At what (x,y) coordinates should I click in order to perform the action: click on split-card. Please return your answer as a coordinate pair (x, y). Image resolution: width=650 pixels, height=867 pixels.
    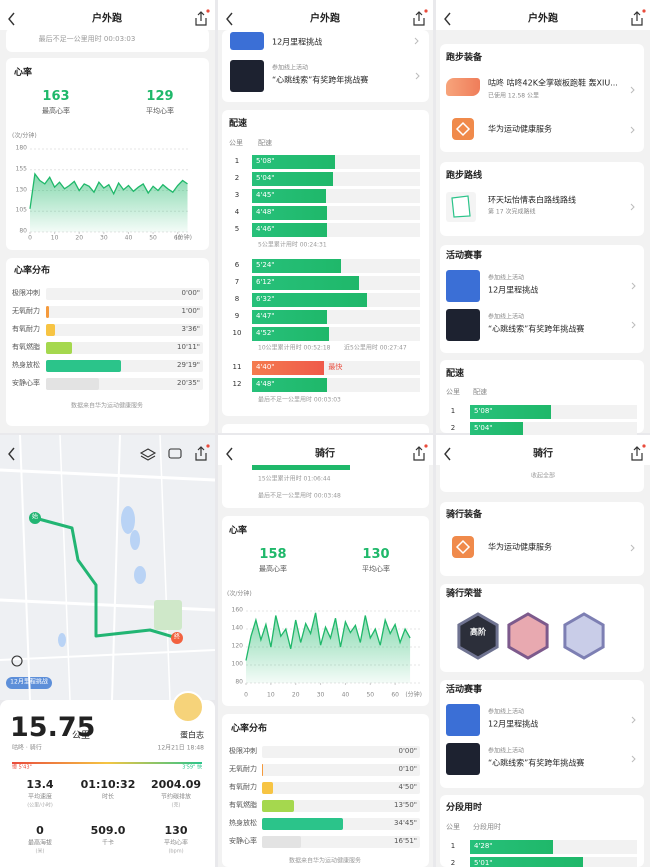
    Looking at the image, I should click on (542, 831).